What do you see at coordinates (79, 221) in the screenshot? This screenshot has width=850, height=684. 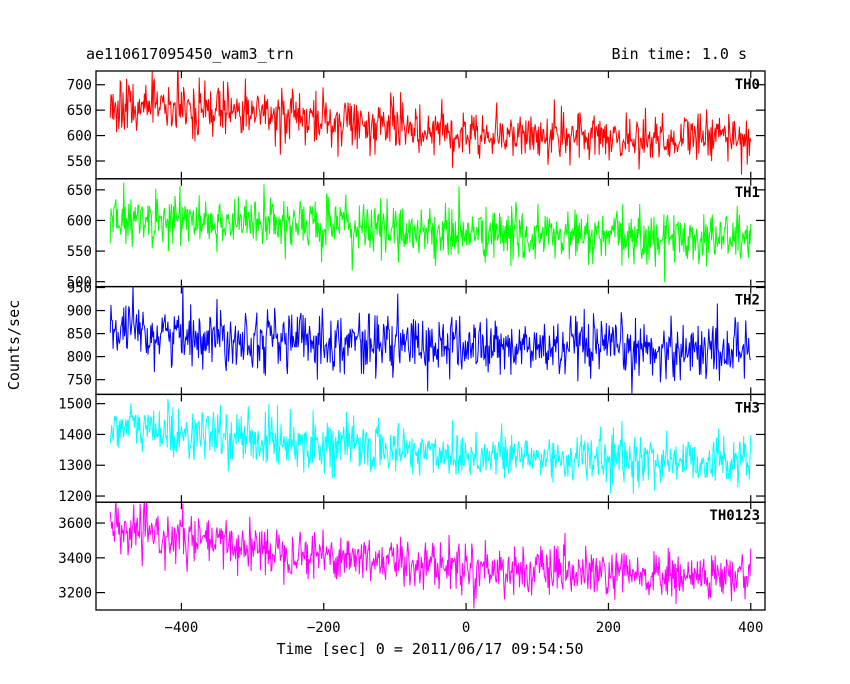 I see `y-tick-label-th1: 600` at bounding box center [79, 221].